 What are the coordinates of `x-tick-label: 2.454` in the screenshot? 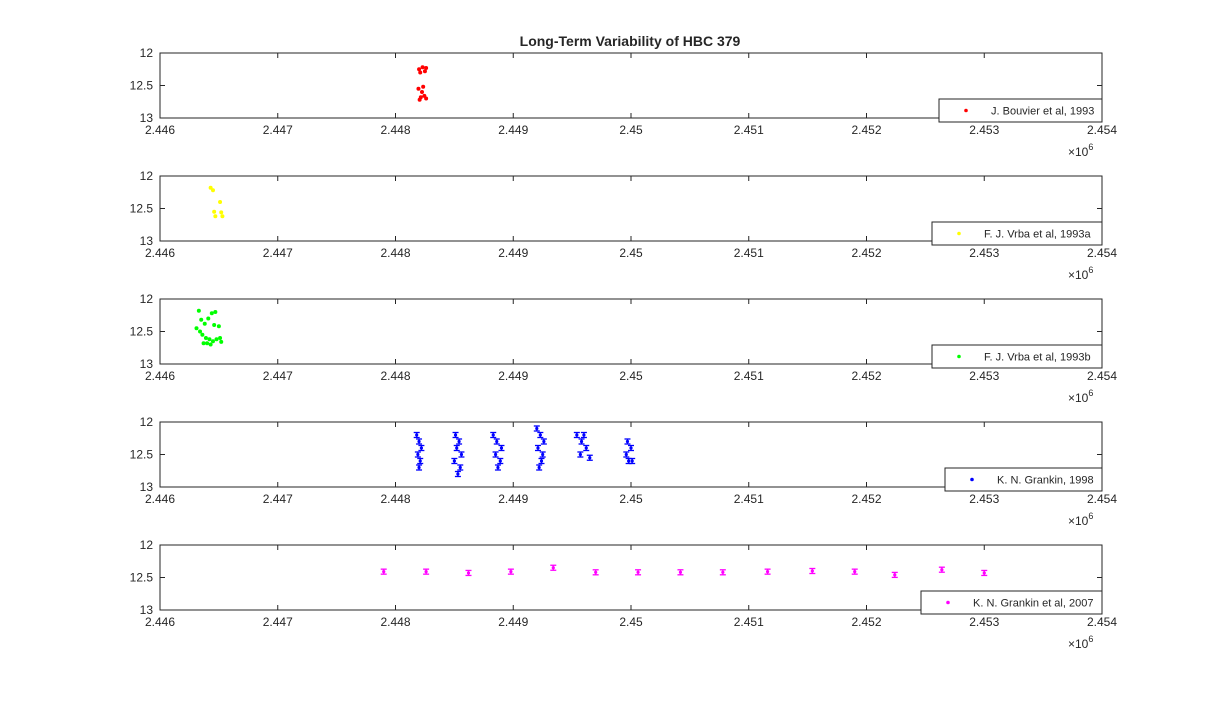 It's located at (1102, 376).